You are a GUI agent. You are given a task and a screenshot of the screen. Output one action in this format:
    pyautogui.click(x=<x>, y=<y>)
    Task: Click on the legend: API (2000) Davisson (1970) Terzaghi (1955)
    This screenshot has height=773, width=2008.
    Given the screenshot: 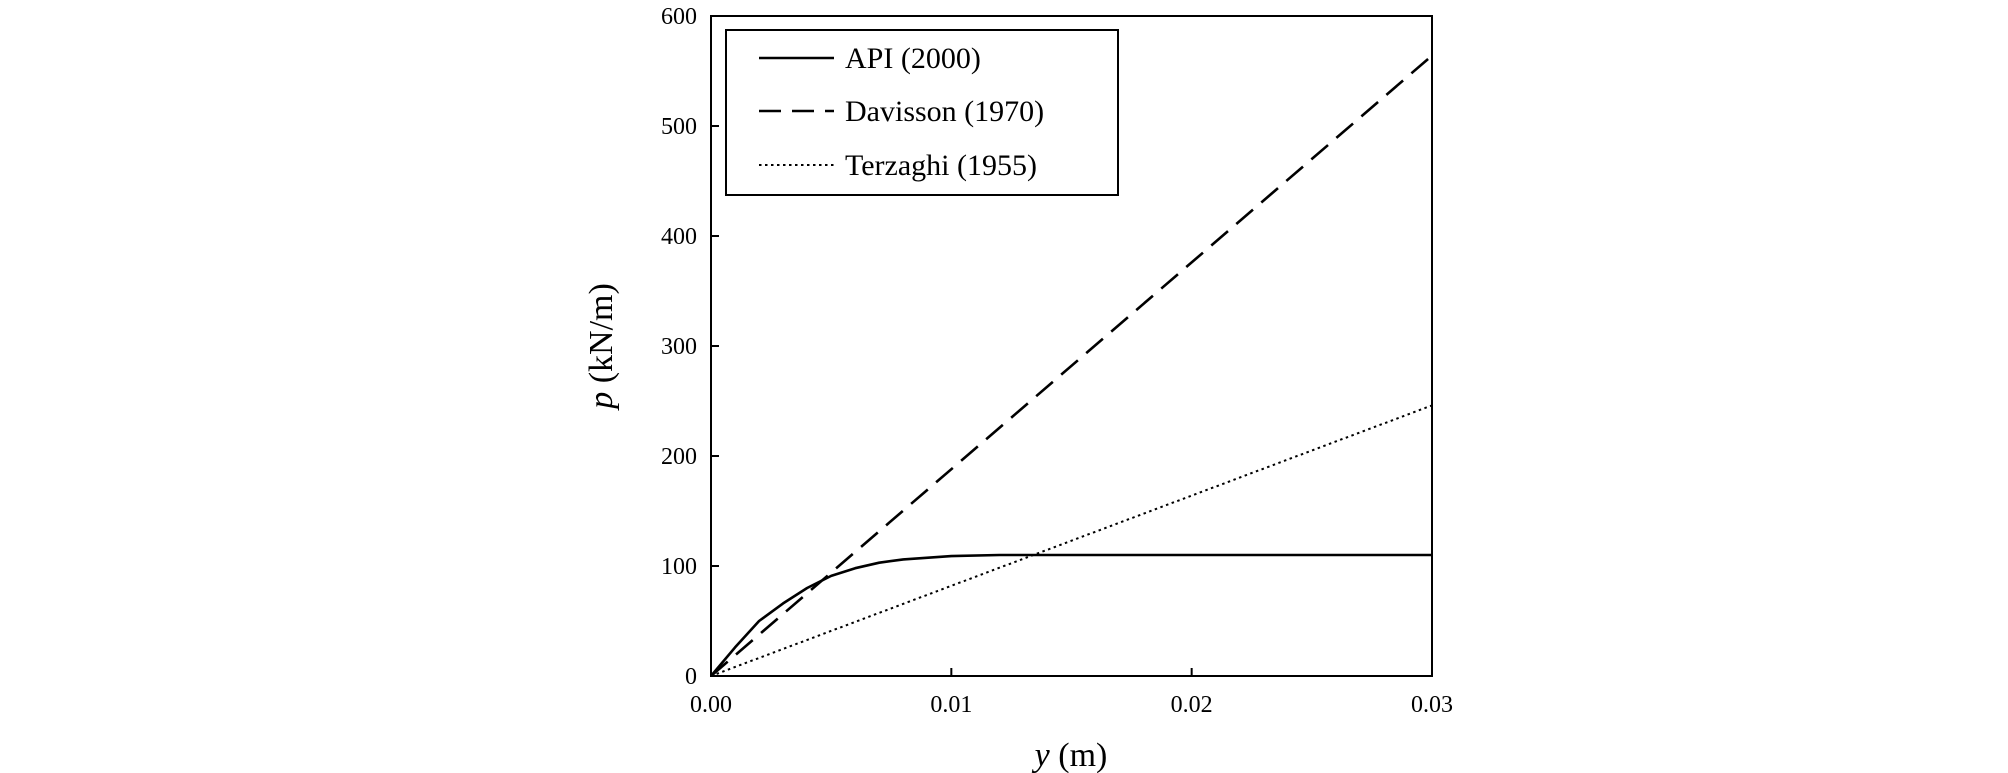 What is the action you would take?
    pyautogui.click(x=922, y=112)
    